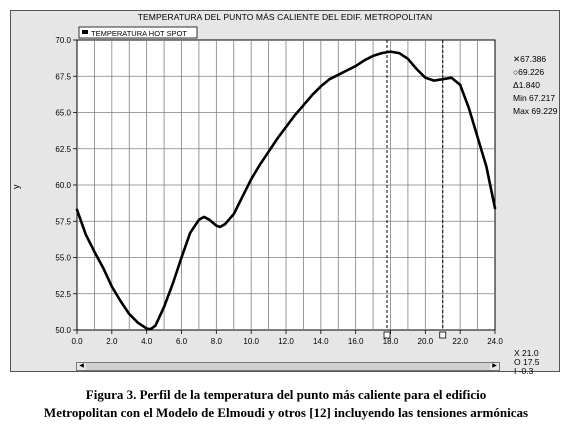 The height and width of the screenshot is (433, 572). What do you see at coordinates (217, 341) in the screenshot?
I see `x-tick-label: 8.0` at bounding box center [217, 341].